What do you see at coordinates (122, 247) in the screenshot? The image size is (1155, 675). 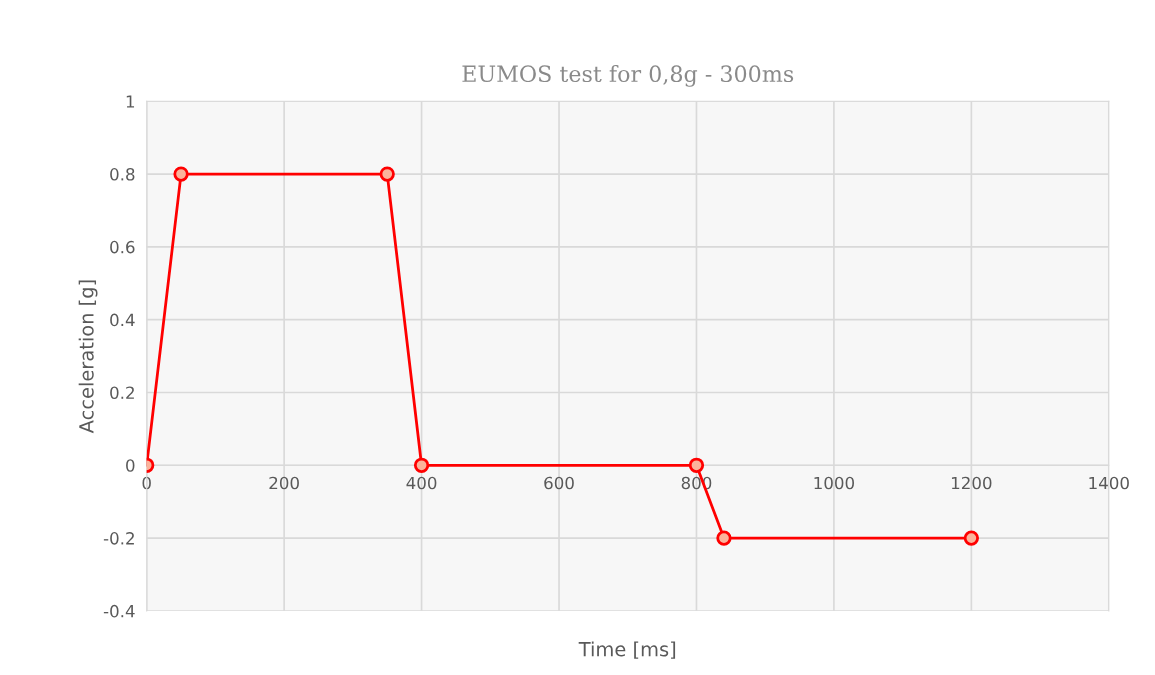 I see `y-tick-label: 0.6` at bounding box center [122, 247].